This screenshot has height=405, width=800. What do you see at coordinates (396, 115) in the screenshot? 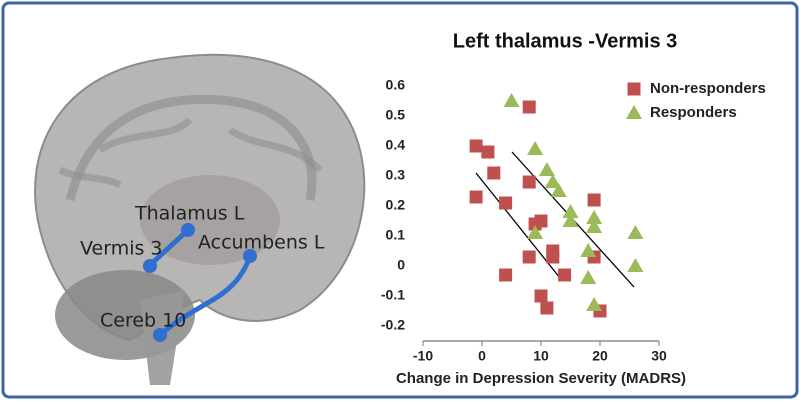
I see `y-tick-label: 0.5` at bounding box center [396, 115].